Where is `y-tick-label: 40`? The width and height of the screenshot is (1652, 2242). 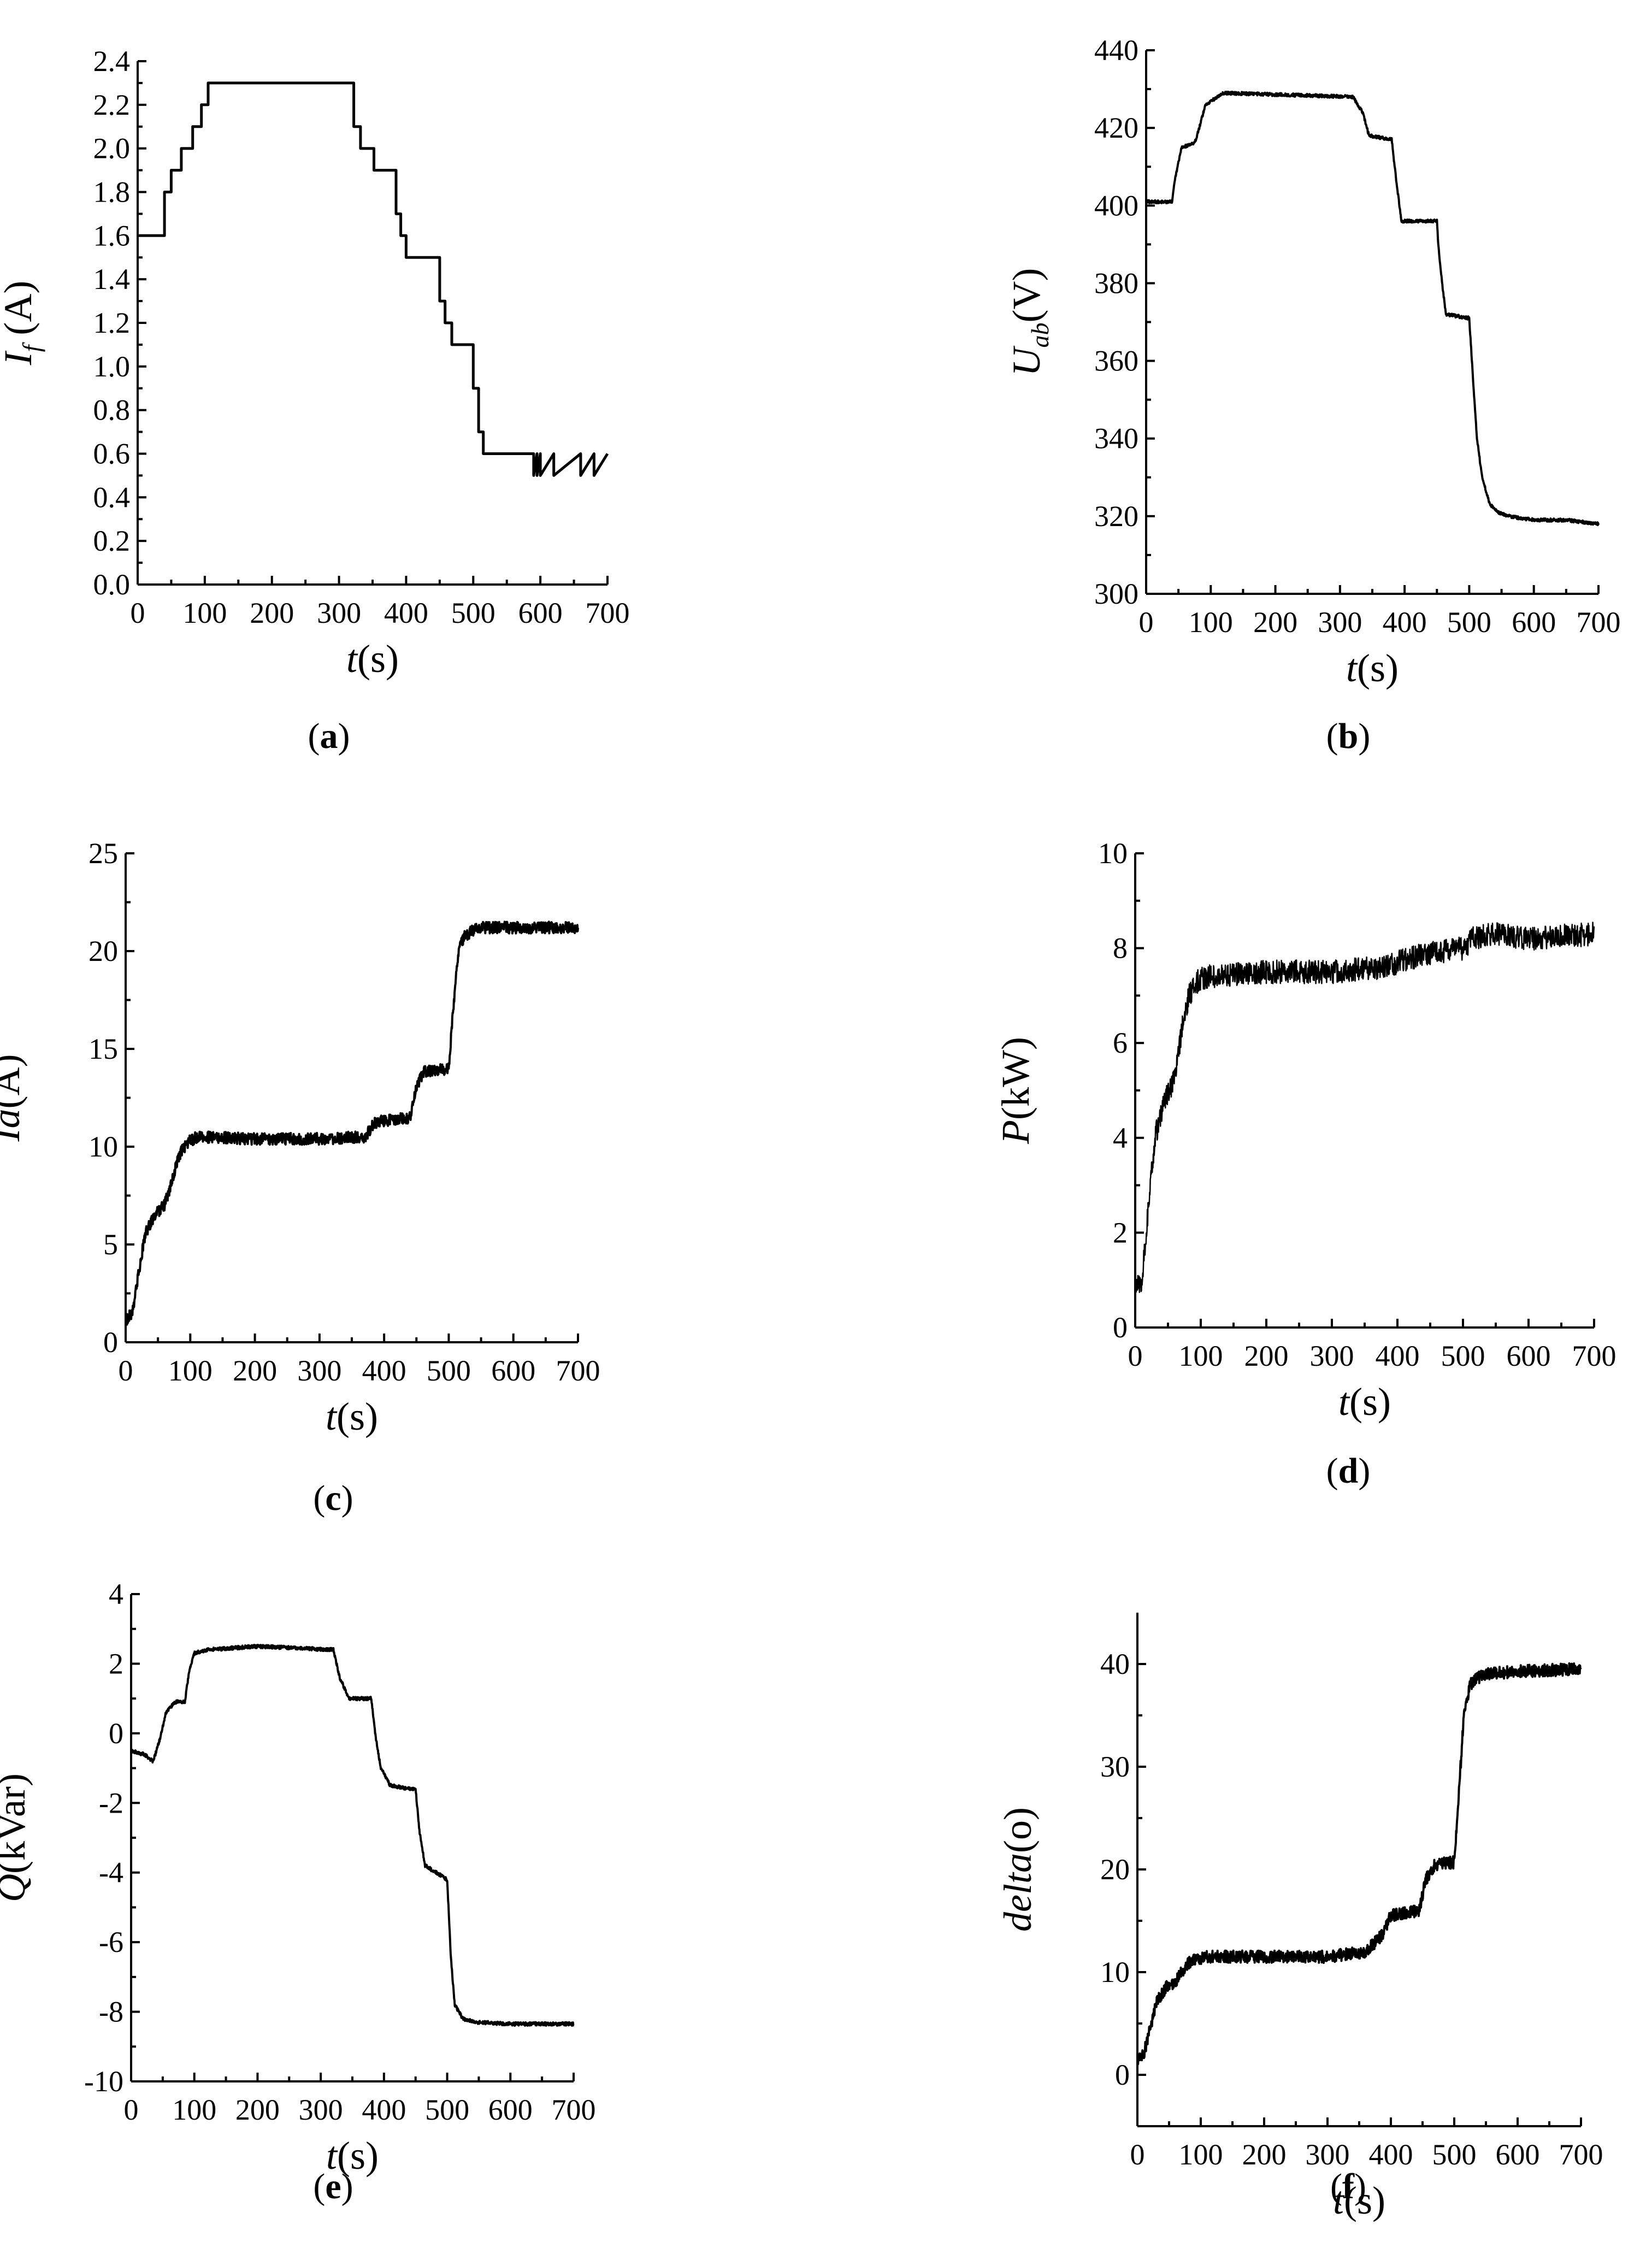
y-tick-label: 40 is located at coordinates (1115, 1664).